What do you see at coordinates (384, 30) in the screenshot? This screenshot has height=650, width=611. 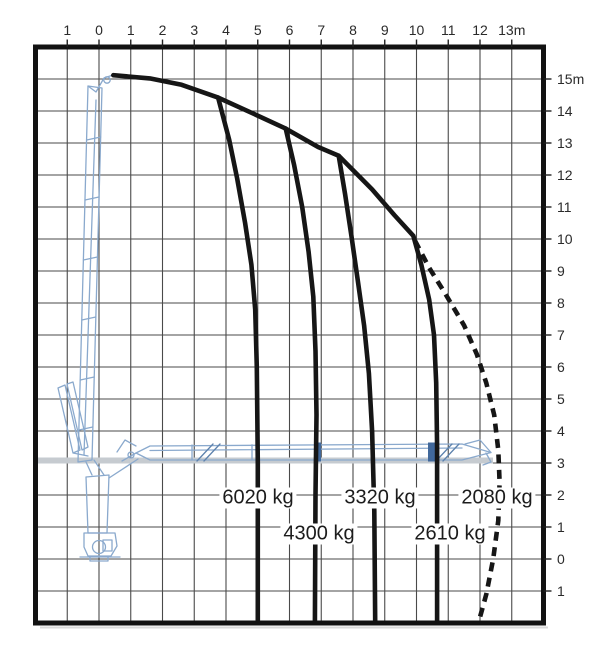 I see `top-axis-label: 9` at bounding box center [384, 30].